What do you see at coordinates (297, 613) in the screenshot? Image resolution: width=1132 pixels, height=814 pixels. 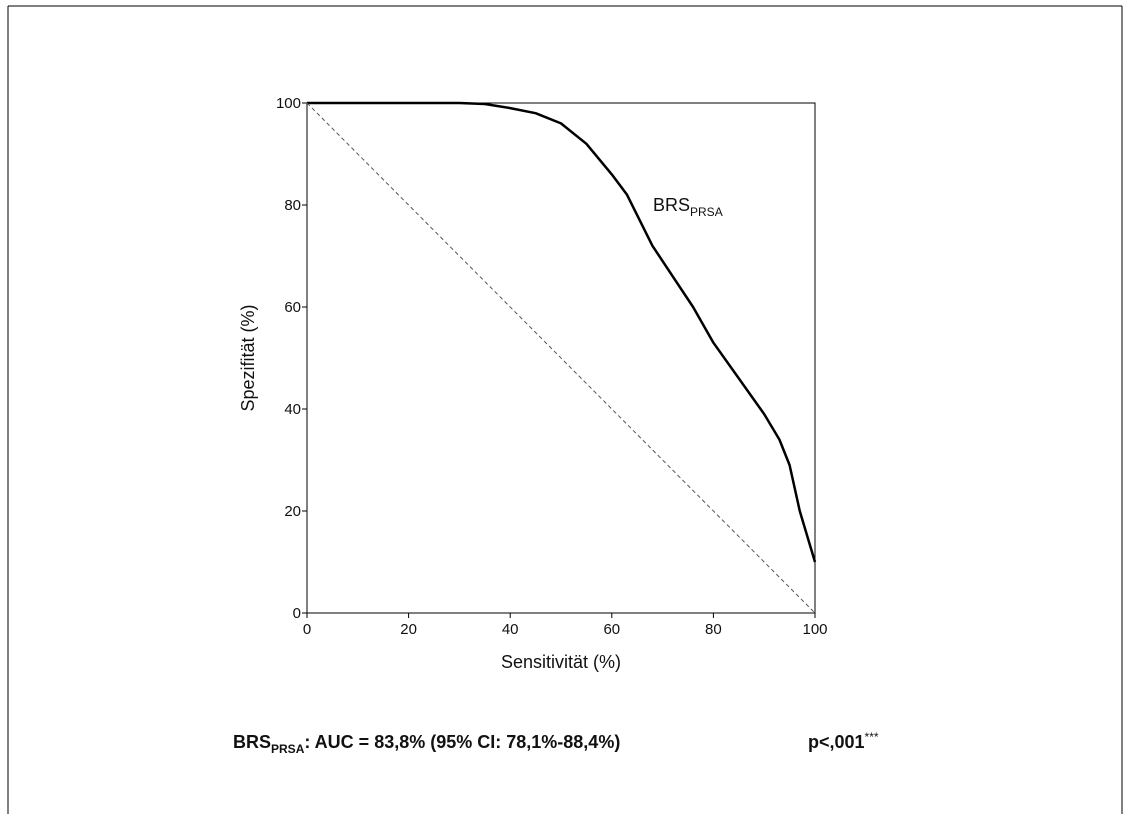 I see `y-tick-label: 0` at bounding box center [297, 613].